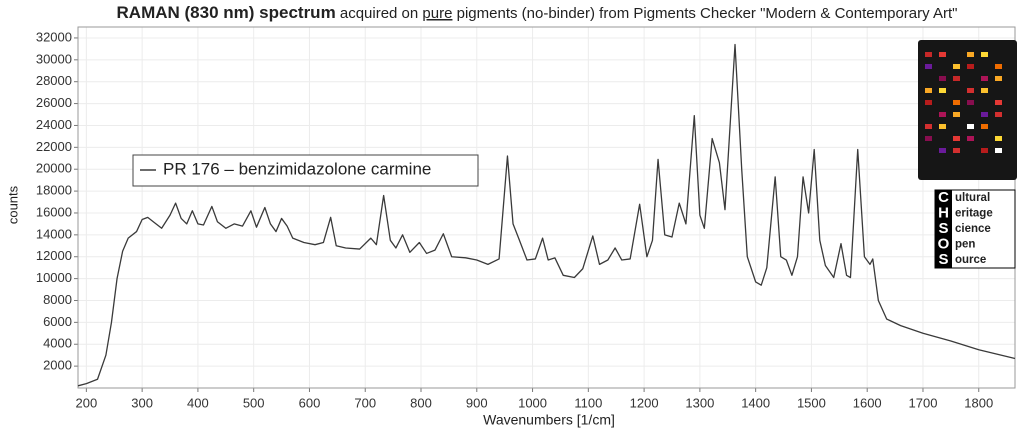 This screenshot has height=437, width=1024. Describe the element at coordinates (699, 402) in the screenshot. I see `x-tick-label: 1300` at that location.